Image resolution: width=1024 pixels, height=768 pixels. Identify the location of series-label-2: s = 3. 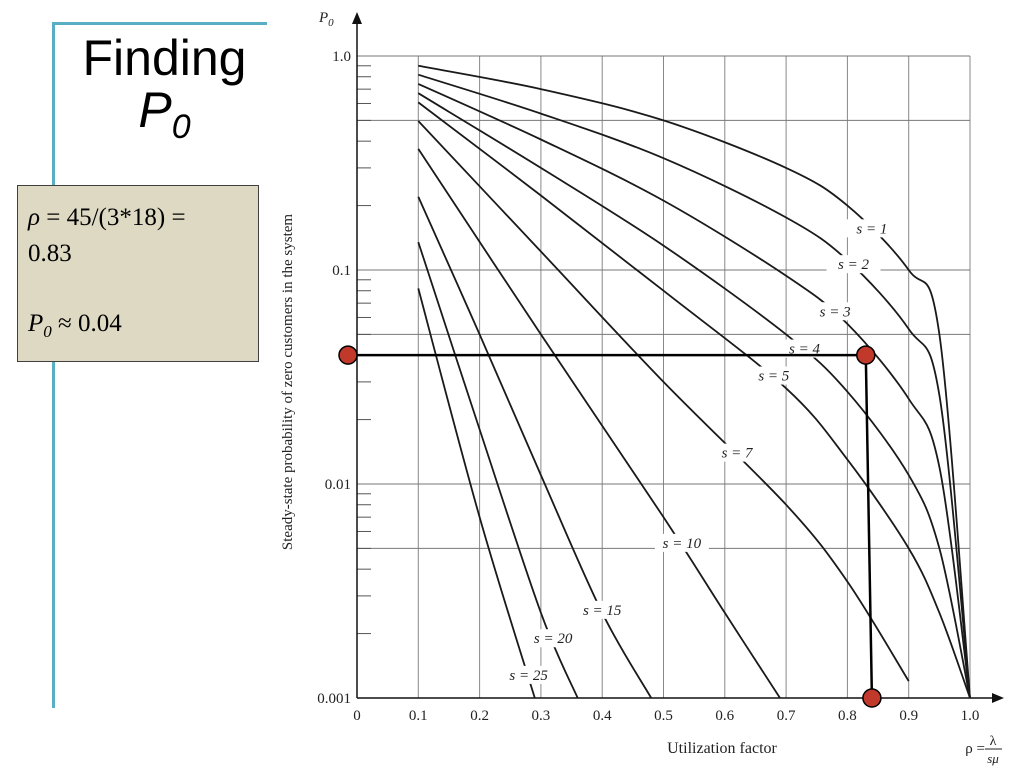
(835, 312).